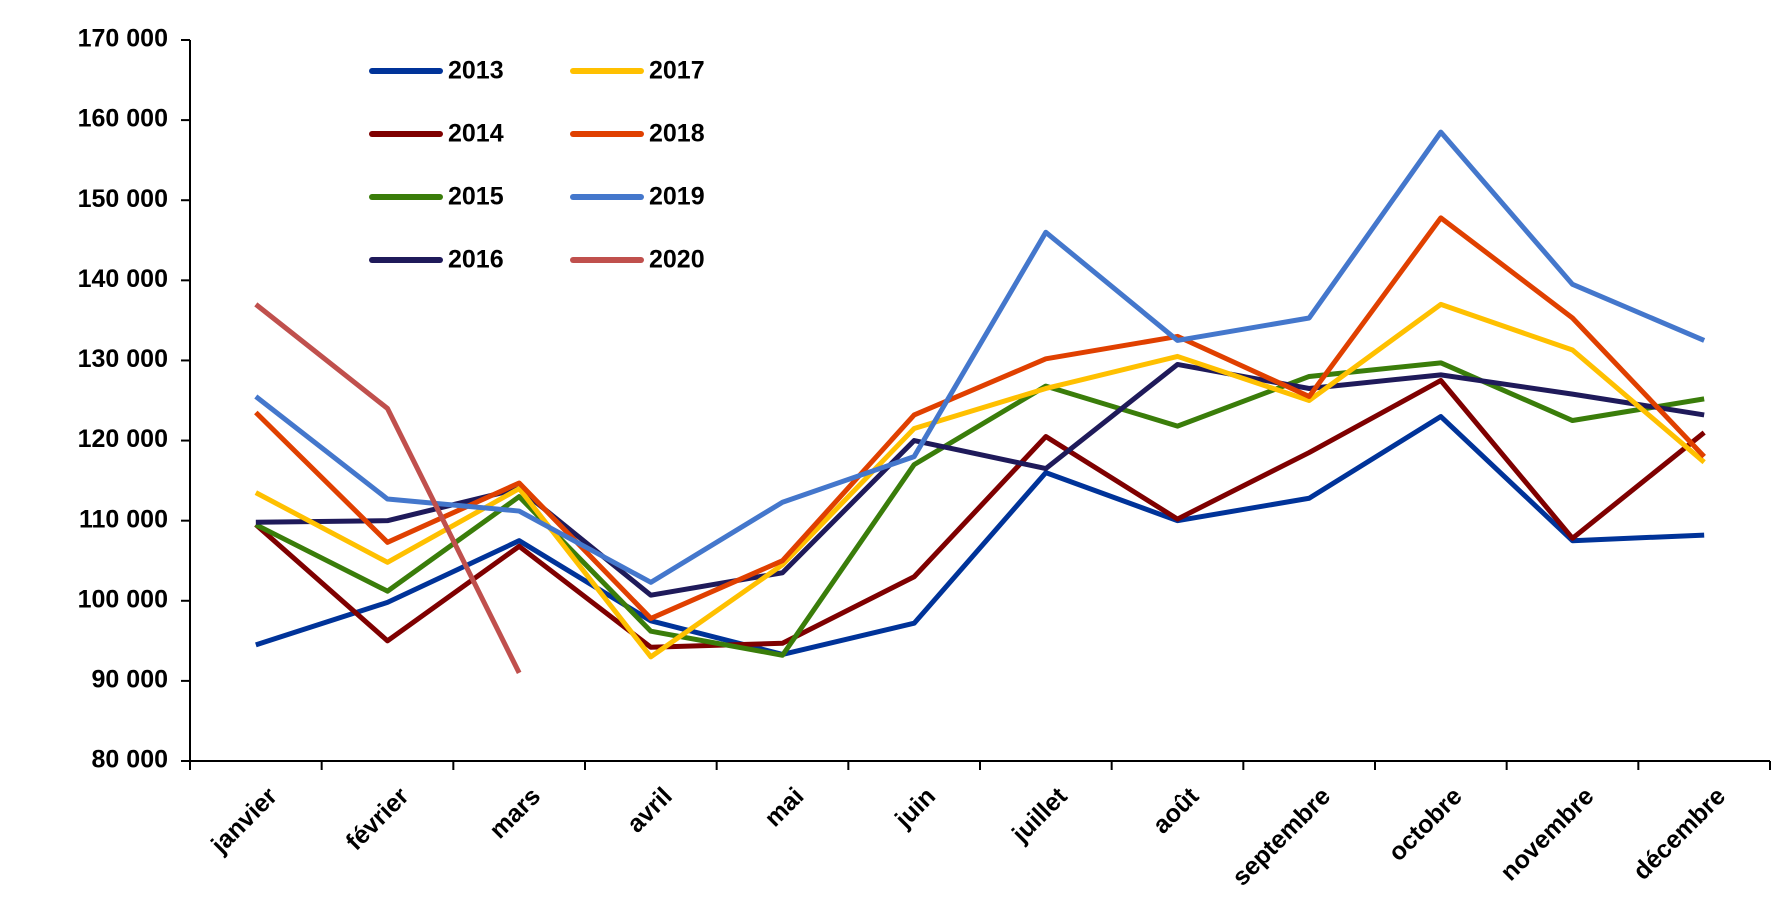 This screenshot has width=1788, height=919. What do you see at coordinates (130, 760) in the screenshot?
I see `y-tick-label: 80 000` at bounding box center [130, 760].